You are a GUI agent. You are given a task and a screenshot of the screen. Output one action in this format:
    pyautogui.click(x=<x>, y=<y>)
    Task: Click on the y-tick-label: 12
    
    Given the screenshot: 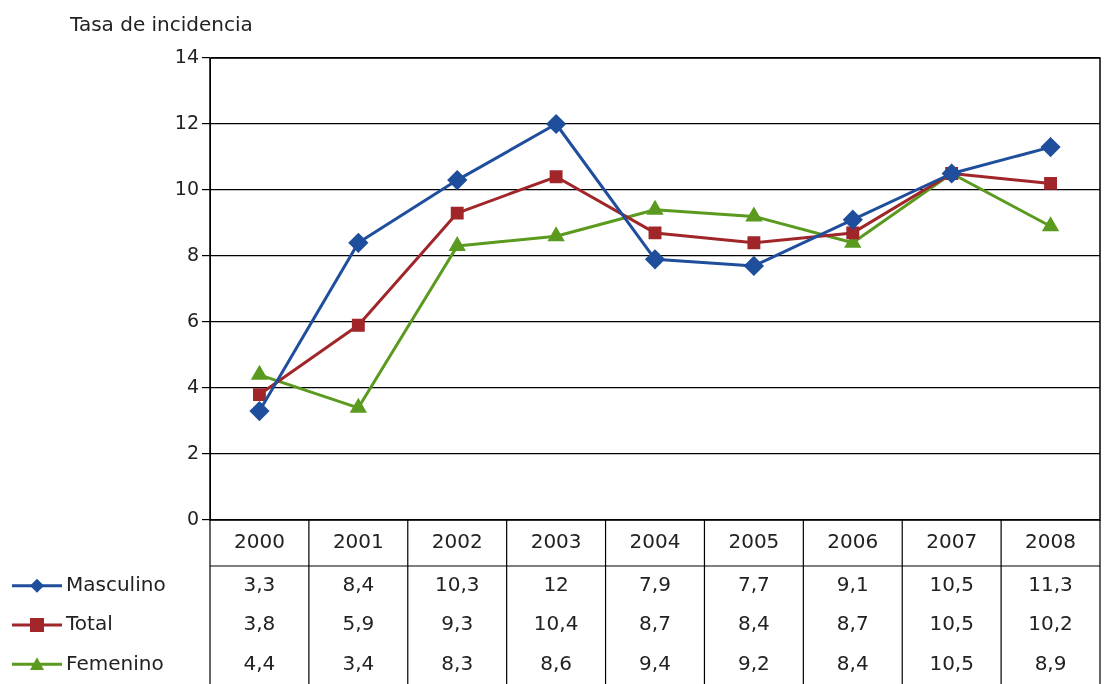 What is the action you would take?
    pyautogui.click(x=186, y=121)
    